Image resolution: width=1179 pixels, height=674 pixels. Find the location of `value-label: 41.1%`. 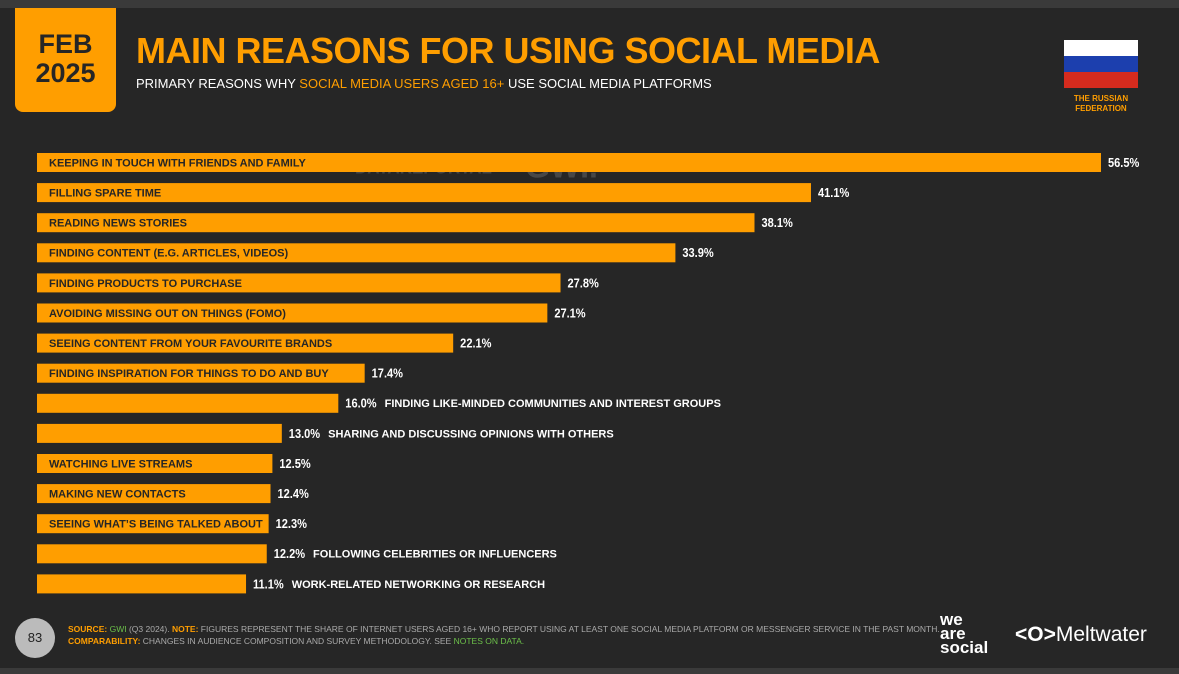

value-label: 41.1% is located at coordinates (834, 192).